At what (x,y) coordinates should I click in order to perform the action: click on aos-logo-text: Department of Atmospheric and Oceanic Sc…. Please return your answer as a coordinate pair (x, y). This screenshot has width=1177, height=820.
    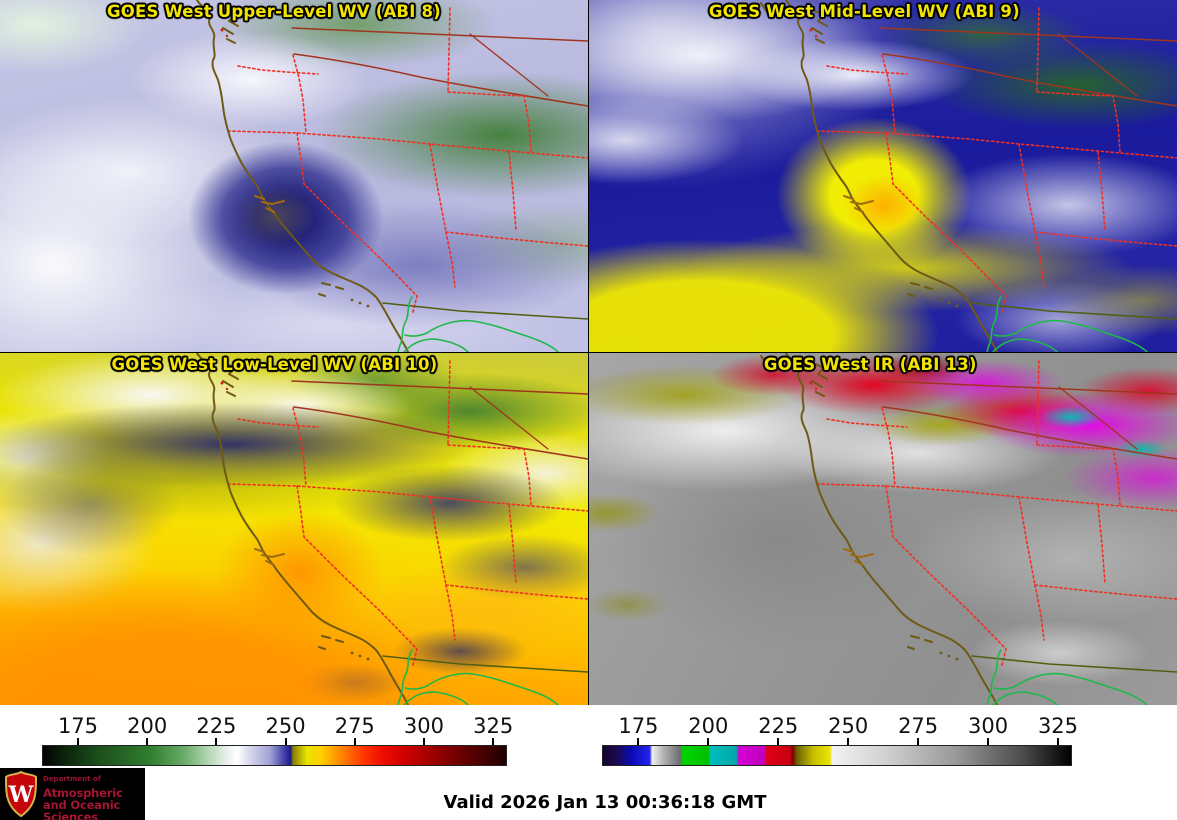
    Looking at the image, I should click on (94, 796).